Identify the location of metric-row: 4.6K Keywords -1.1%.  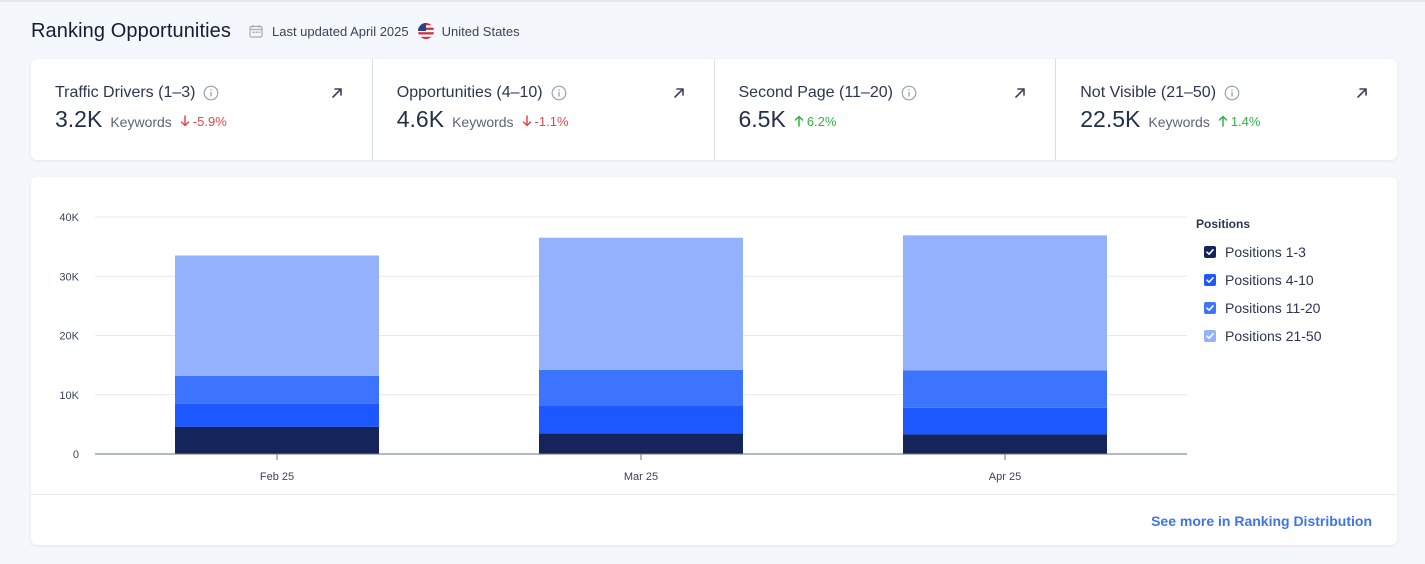
(543, 119).